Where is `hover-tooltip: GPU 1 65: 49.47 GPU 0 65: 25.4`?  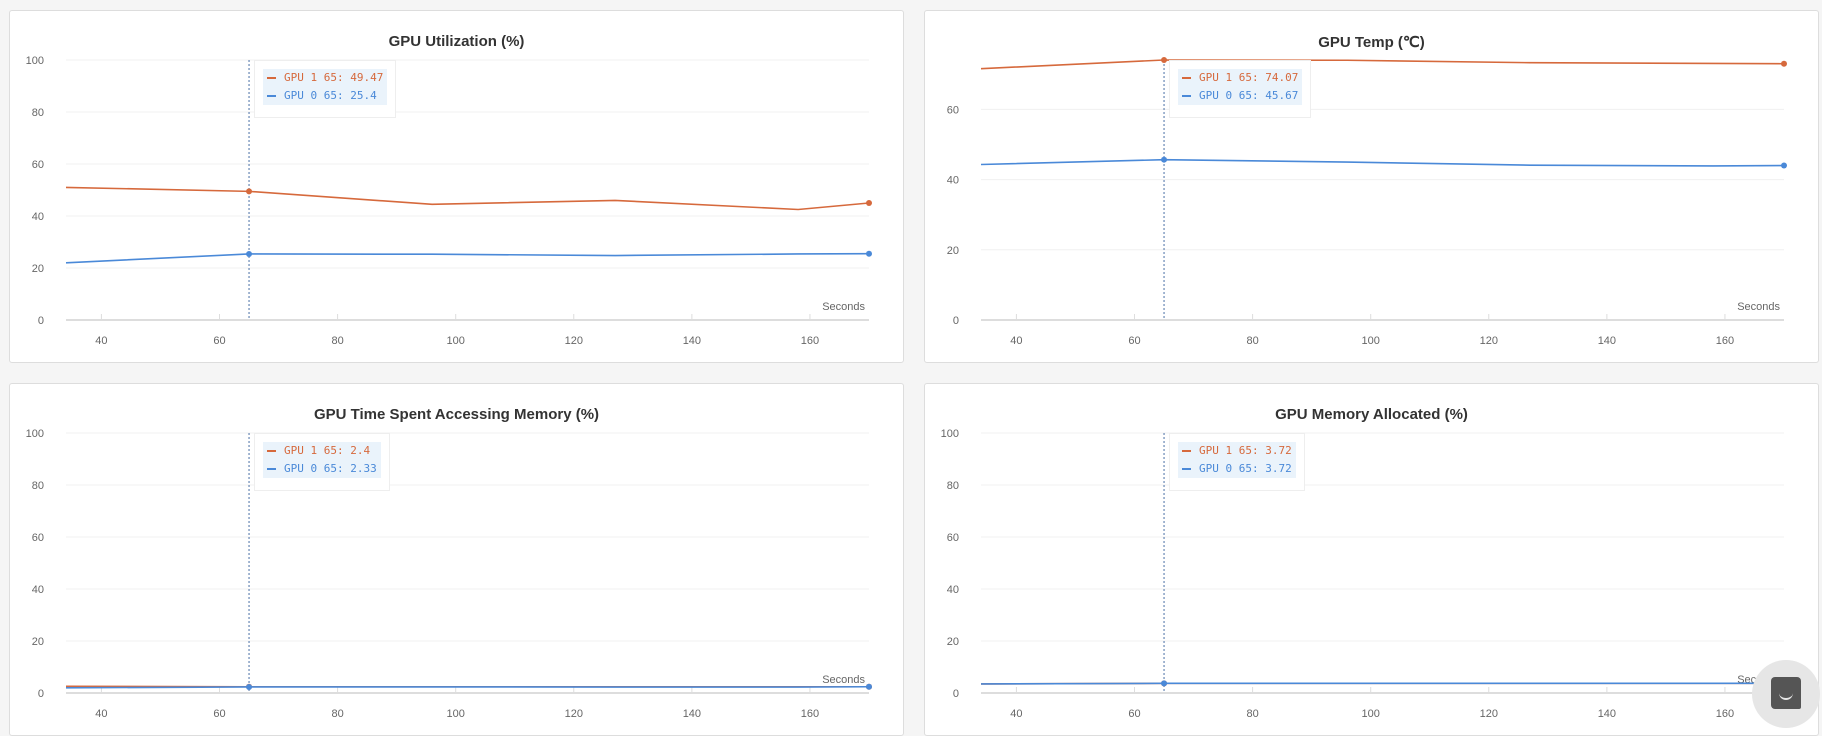 hover-tooltip: GPU 1 65: 49.47 GPU 0 65: 25.4 is located at coordinates (325, 89).